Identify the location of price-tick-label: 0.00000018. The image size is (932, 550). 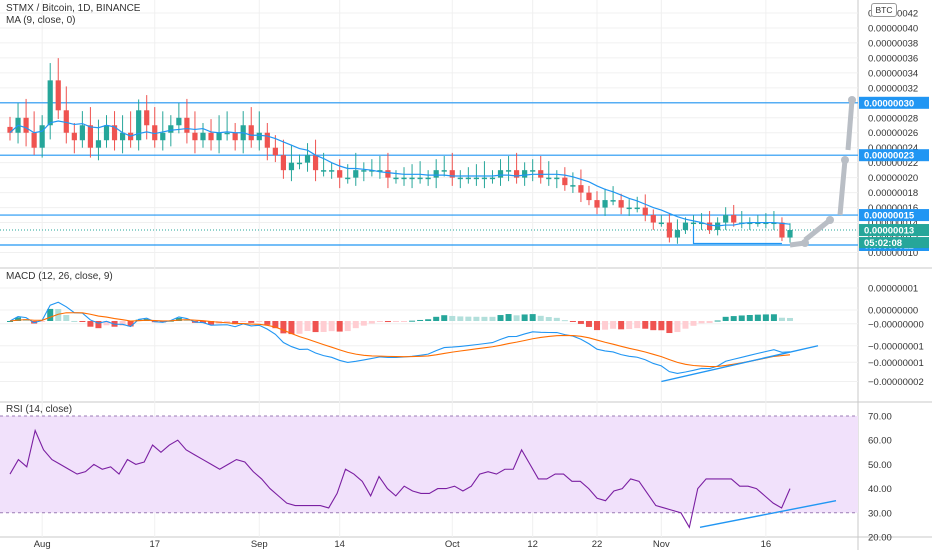
(893, 193).